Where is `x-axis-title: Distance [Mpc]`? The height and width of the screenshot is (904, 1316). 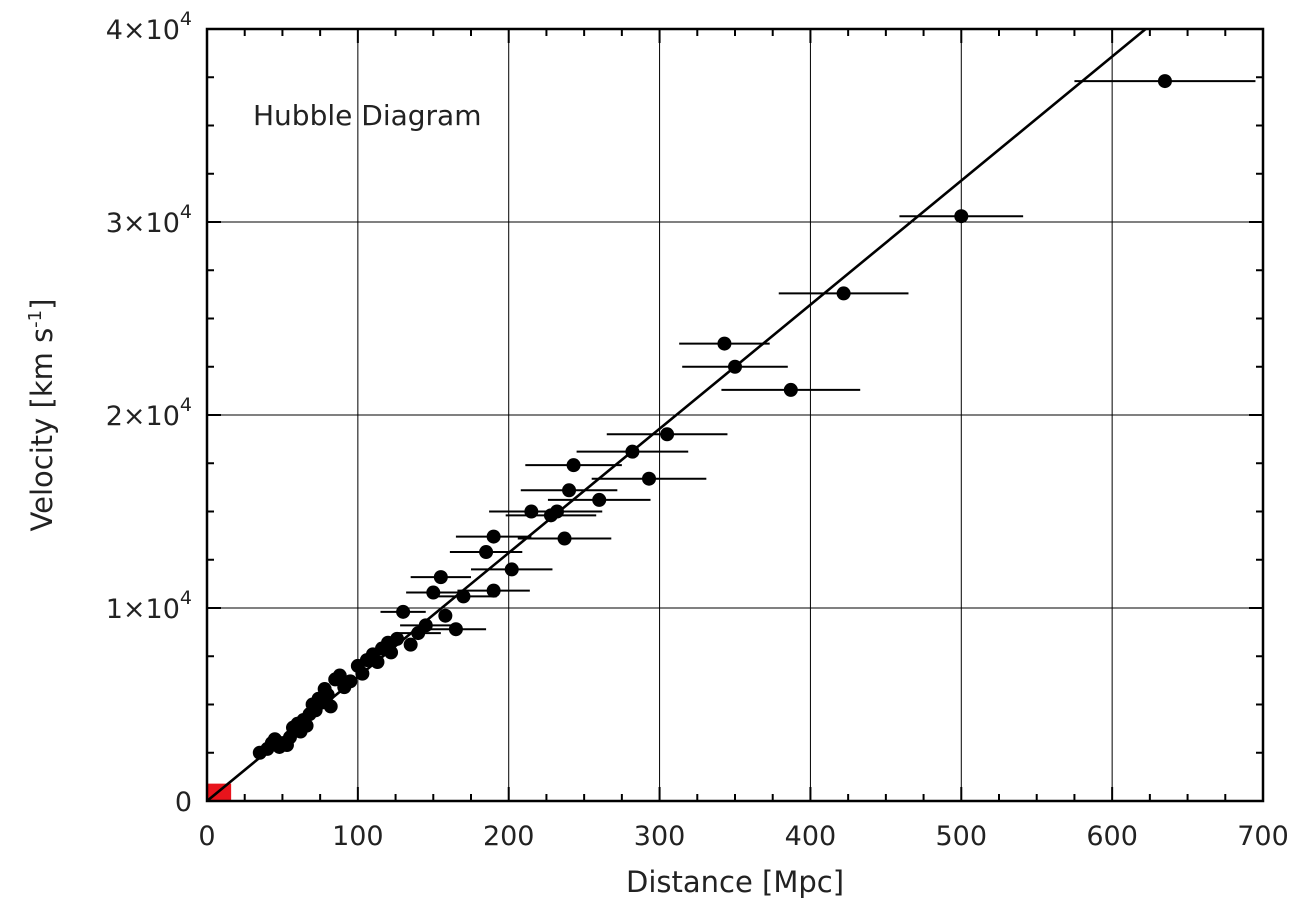 x-axis-title: Distance [Mpc] is located at coordinates (735, 882).